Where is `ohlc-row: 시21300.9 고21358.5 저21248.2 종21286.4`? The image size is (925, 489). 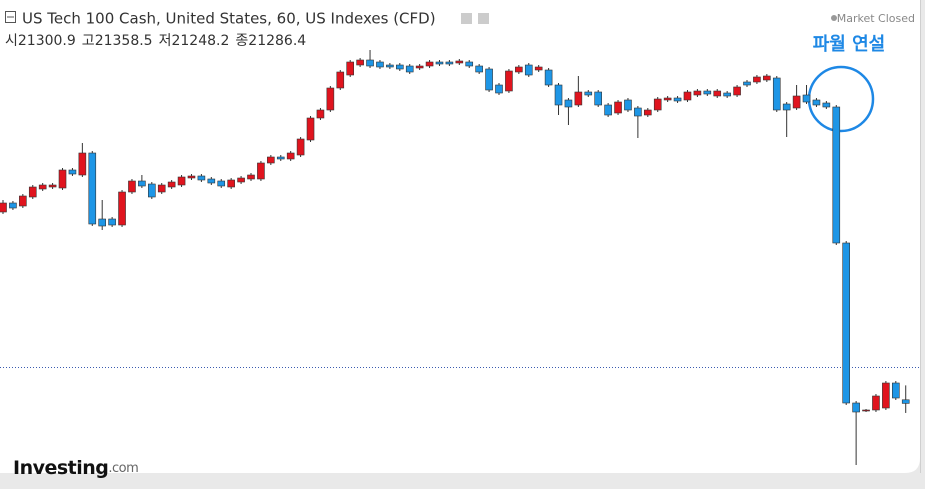 ohlc-row: 시21300.9 고21358.5 저21248.2 종21286.4 is located at coordinates (155, 41).